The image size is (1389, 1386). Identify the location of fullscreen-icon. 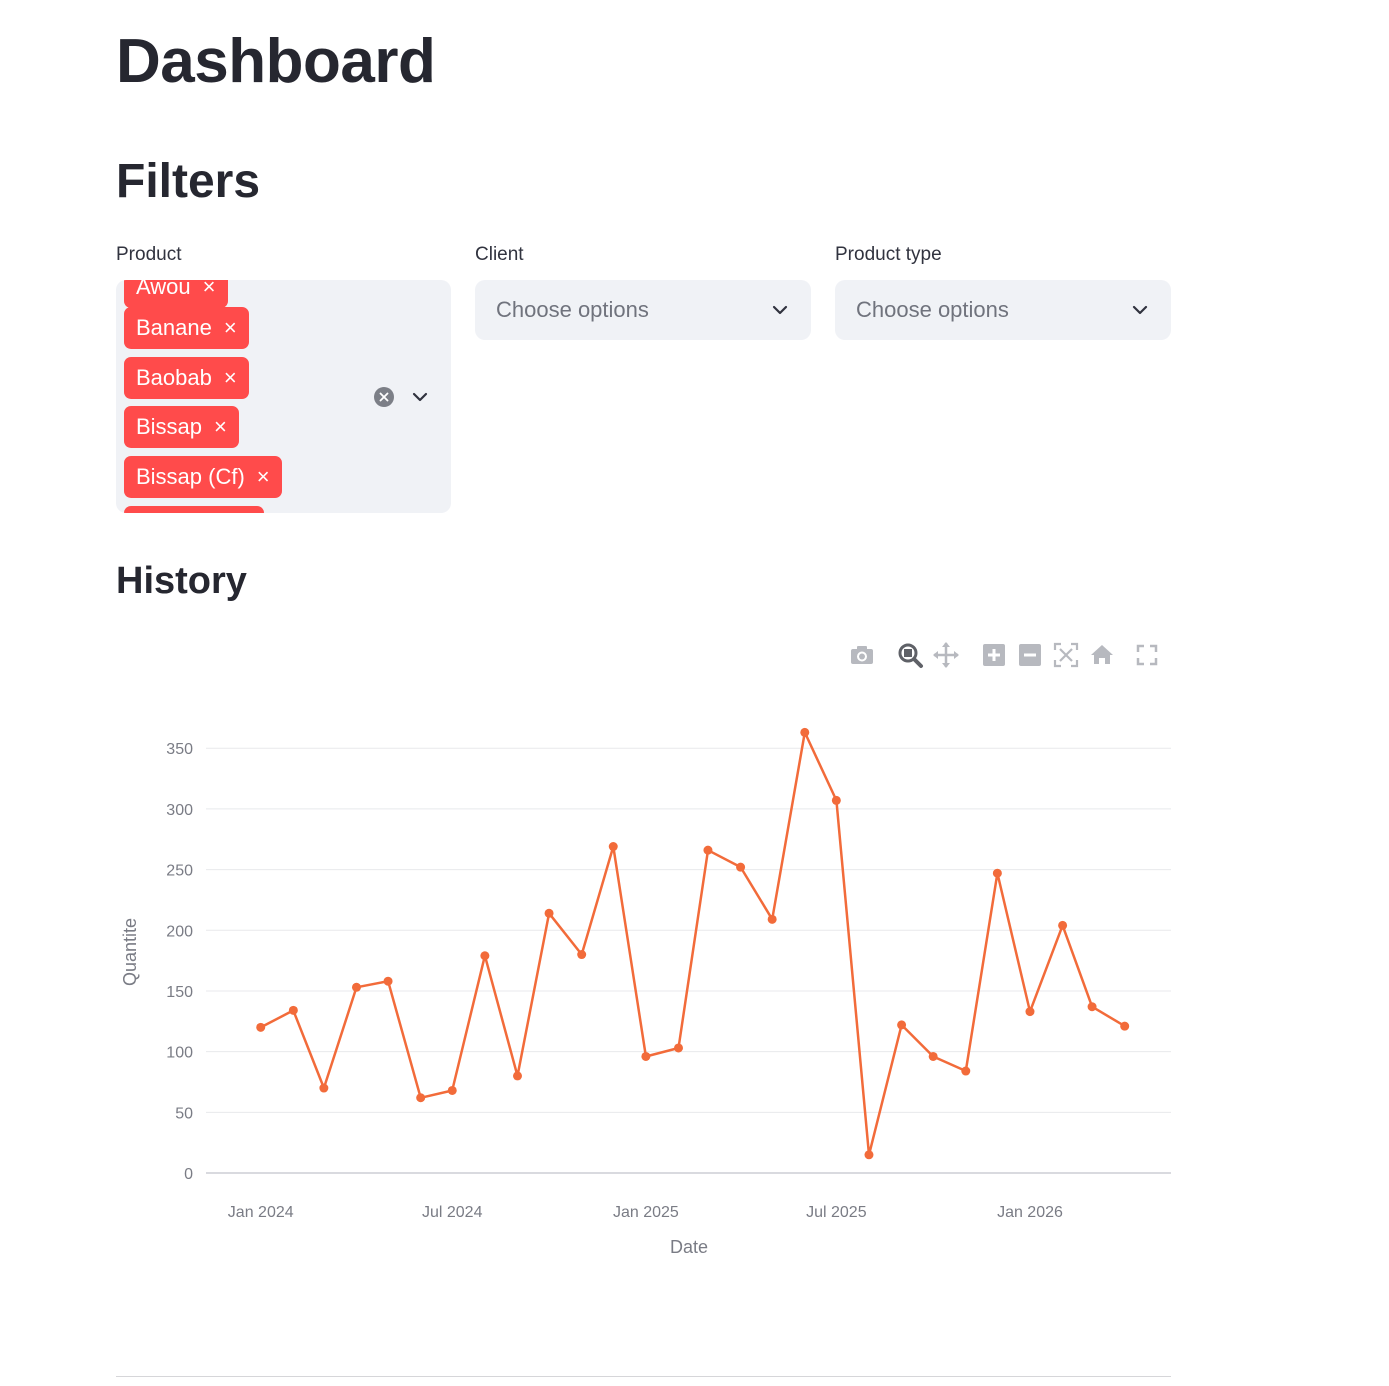
(1147, 655).